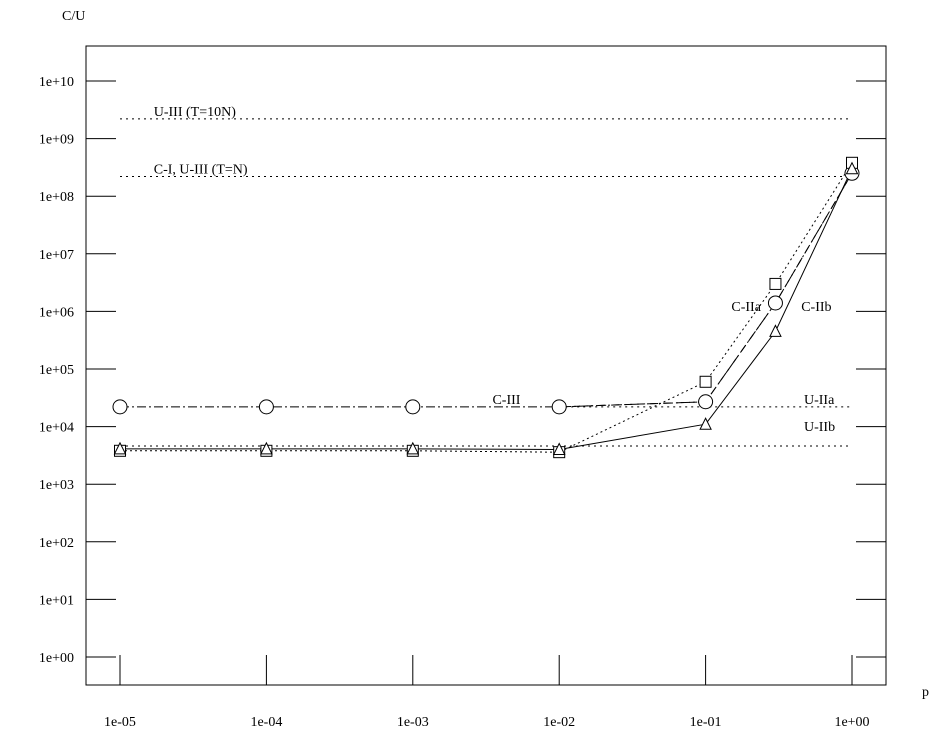 The width and height of the screenshot is (935, 740). What do you see at coordinates (56, 543) in the screenshot?
I see `y-tick-label: 1e+02` at bounding box center [56, 543].